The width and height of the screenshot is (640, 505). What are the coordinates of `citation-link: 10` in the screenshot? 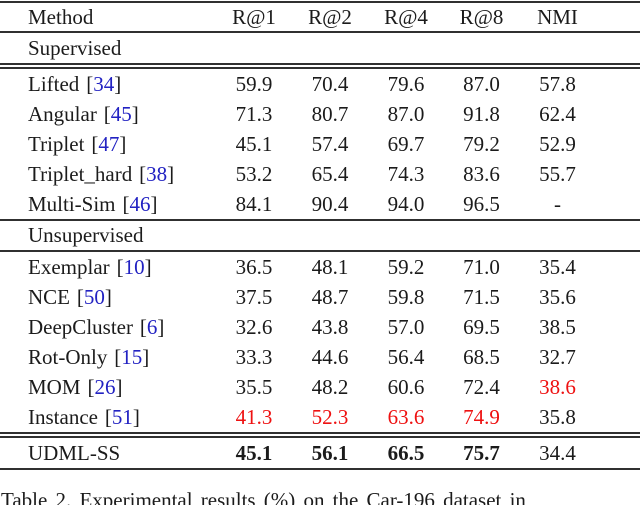 It's located at (134, 266).